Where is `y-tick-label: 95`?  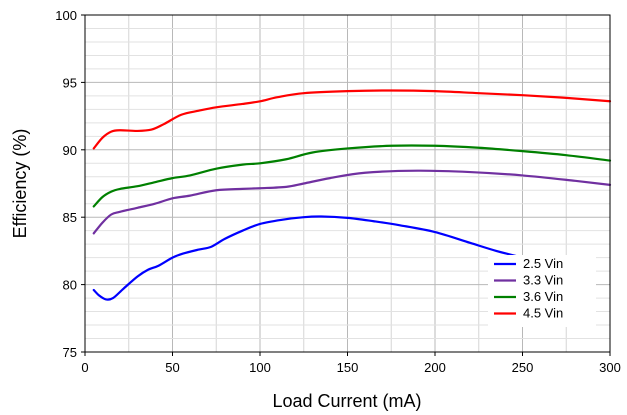 y-tick-label: 95 is located at coordinates (70, 82).